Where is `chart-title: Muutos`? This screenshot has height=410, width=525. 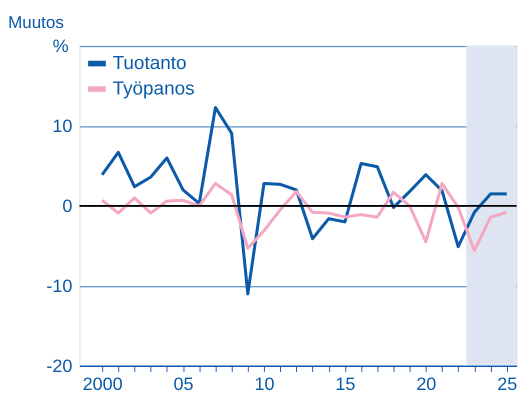 chart-title: Muutos is located at coordinates (36, 22).